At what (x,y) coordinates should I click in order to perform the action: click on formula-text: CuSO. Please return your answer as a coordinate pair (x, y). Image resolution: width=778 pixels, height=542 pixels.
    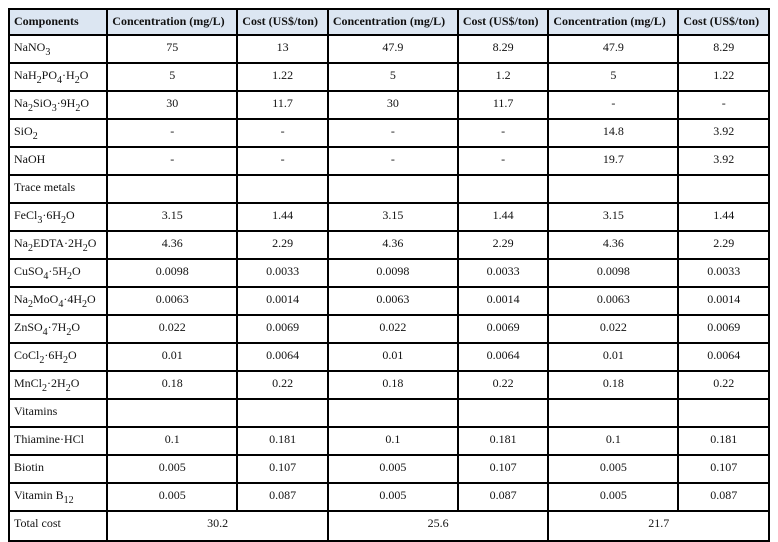
    Looking at the image, I should click on (29, 271).